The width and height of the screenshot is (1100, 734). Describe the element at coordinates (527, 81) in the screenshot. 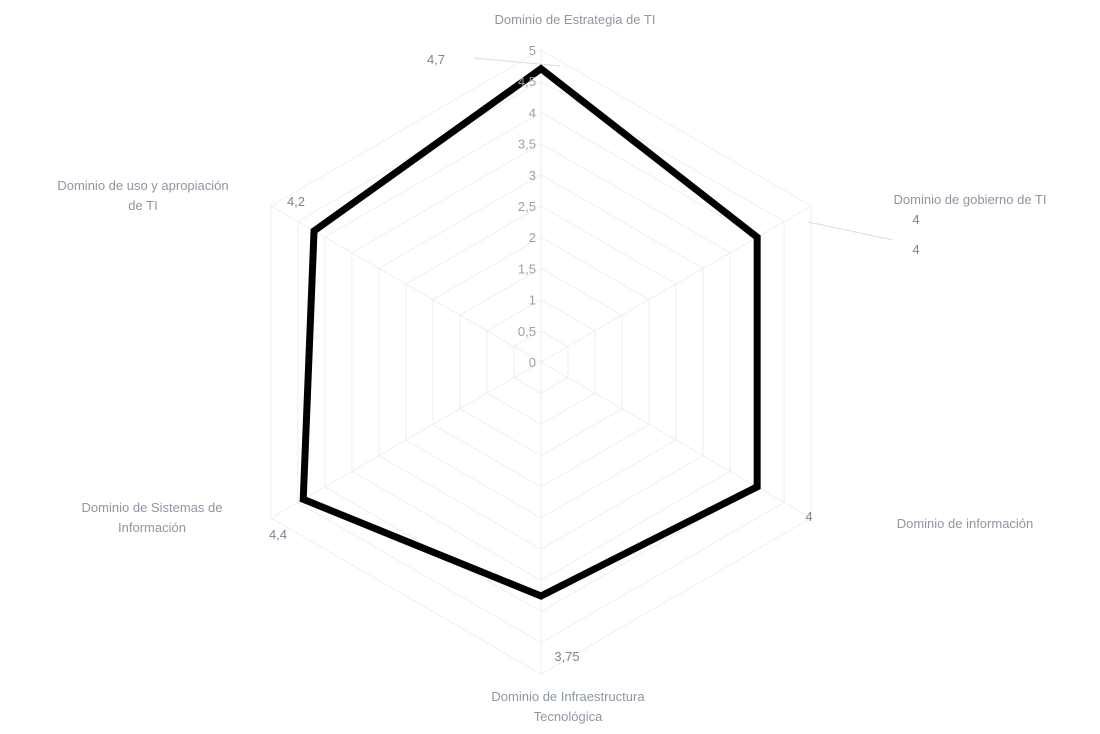

I see `radial-tick-label: 4,5` at that location.